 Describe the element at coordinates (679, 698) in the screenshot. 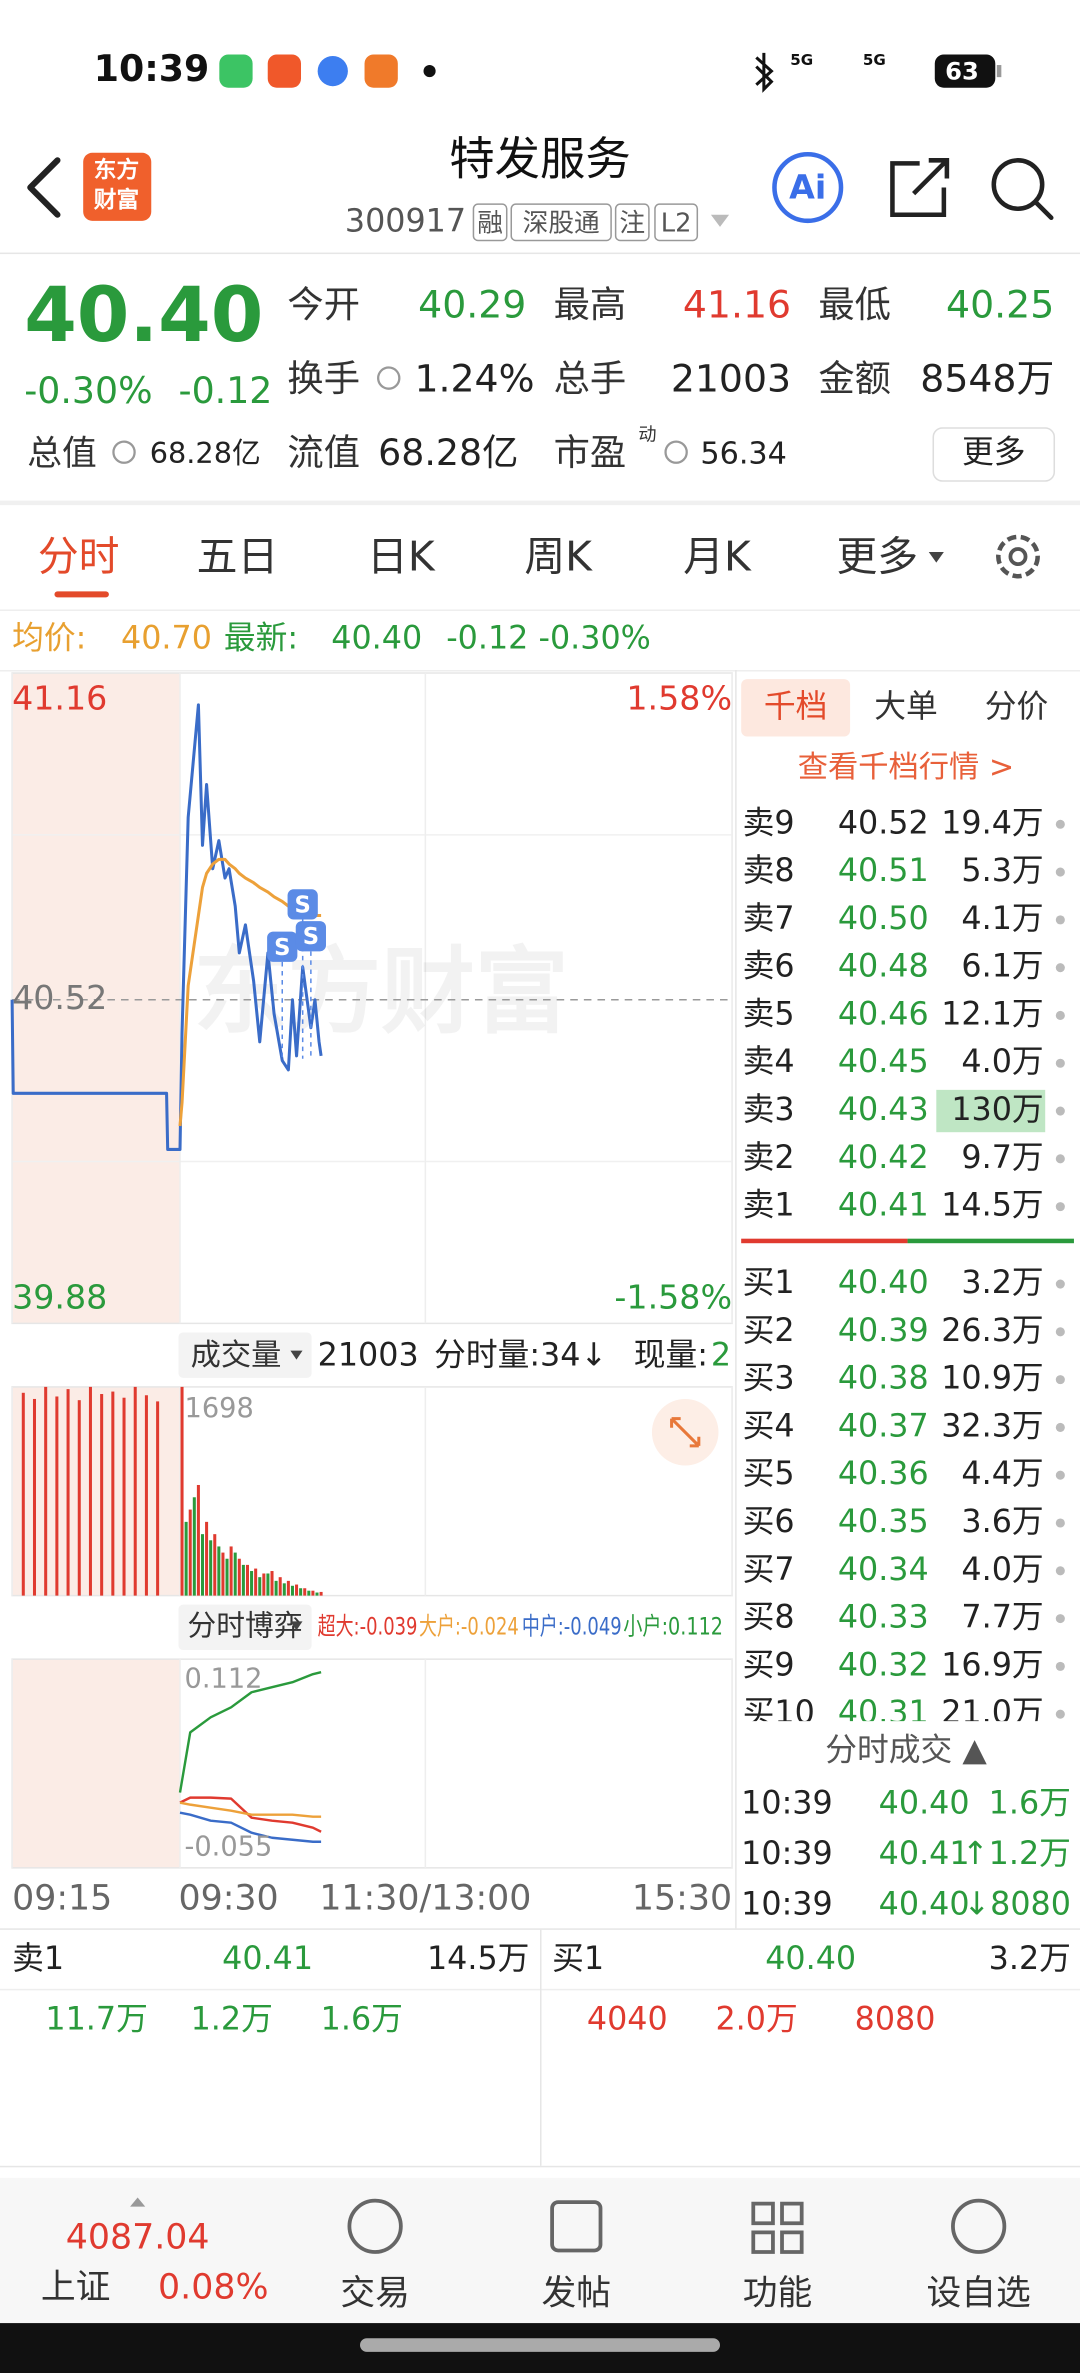

I see `y2-tick-label: 1.58%` at that location.